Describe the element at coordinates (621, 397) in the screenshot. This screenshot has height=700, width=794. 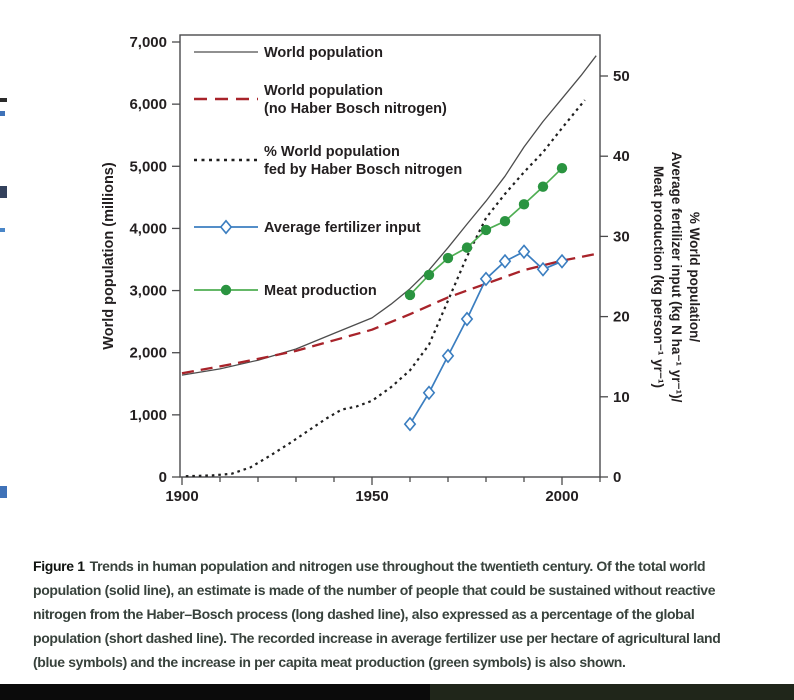
I see `svg-text: 10` at that location.